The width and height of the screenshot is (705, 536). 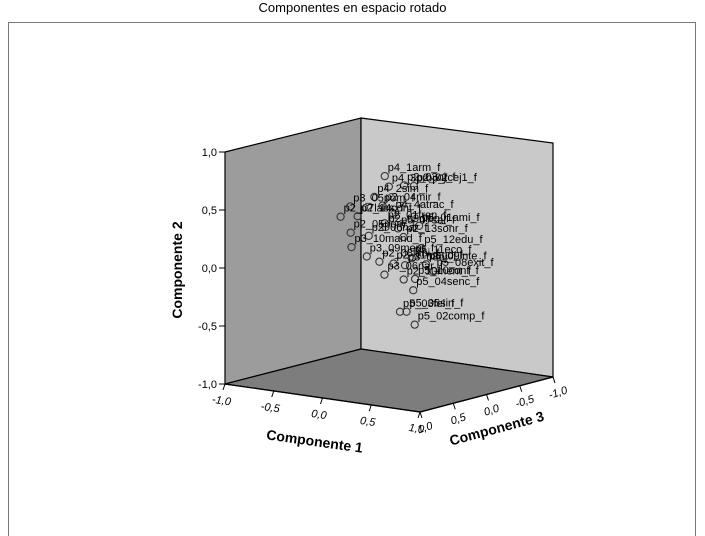 I want to click on point-label: p5_06sin_f, so click(x=437, y=304).